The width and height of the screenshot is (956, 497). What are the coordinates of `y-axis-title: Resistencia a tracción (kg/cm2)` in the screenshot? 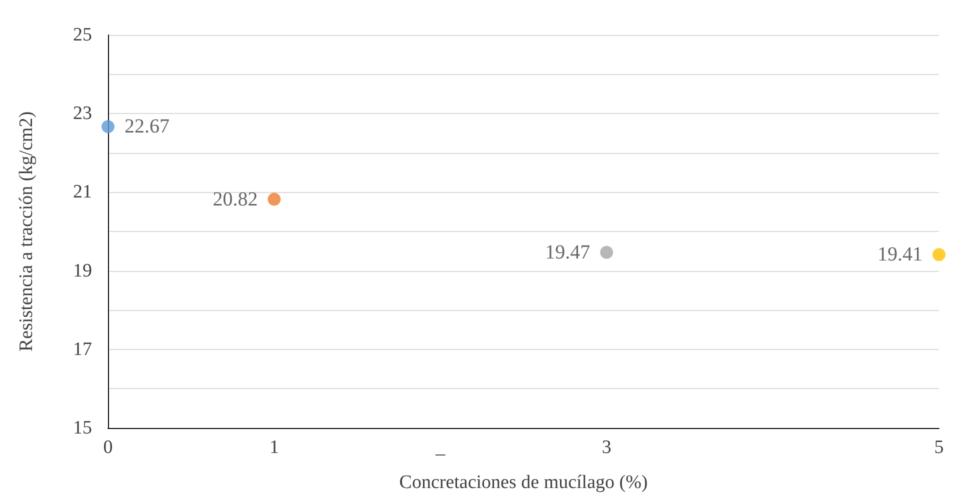 It's located at (26, 231).